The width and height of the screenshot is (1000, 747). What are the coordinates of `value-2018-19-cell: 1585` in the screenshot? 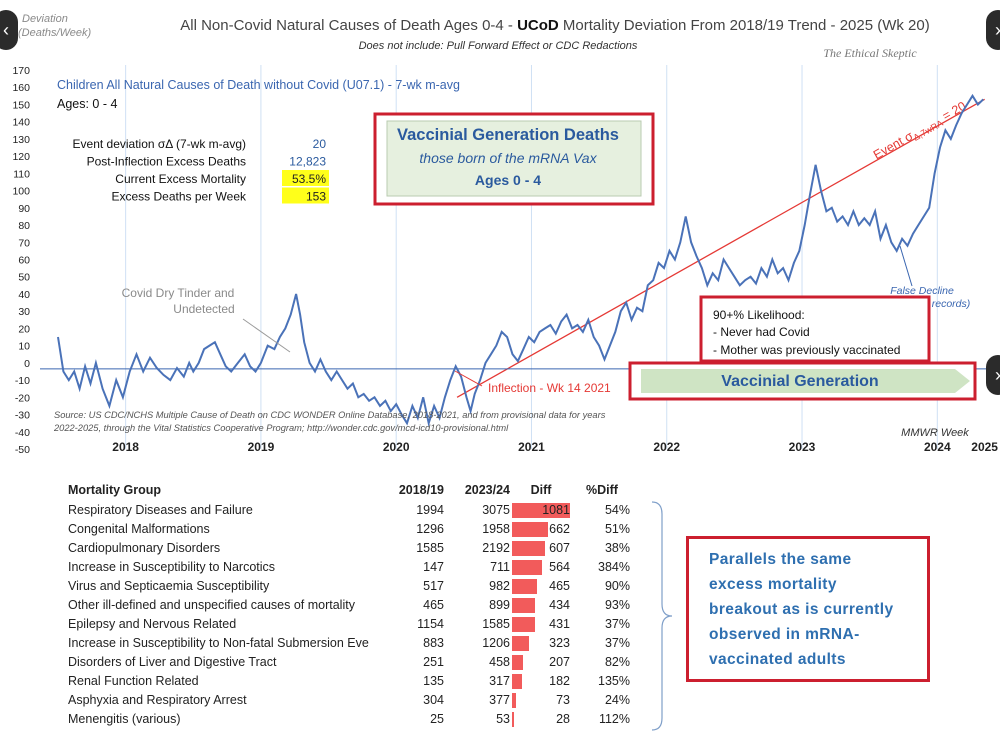 It's located at (430, 548).